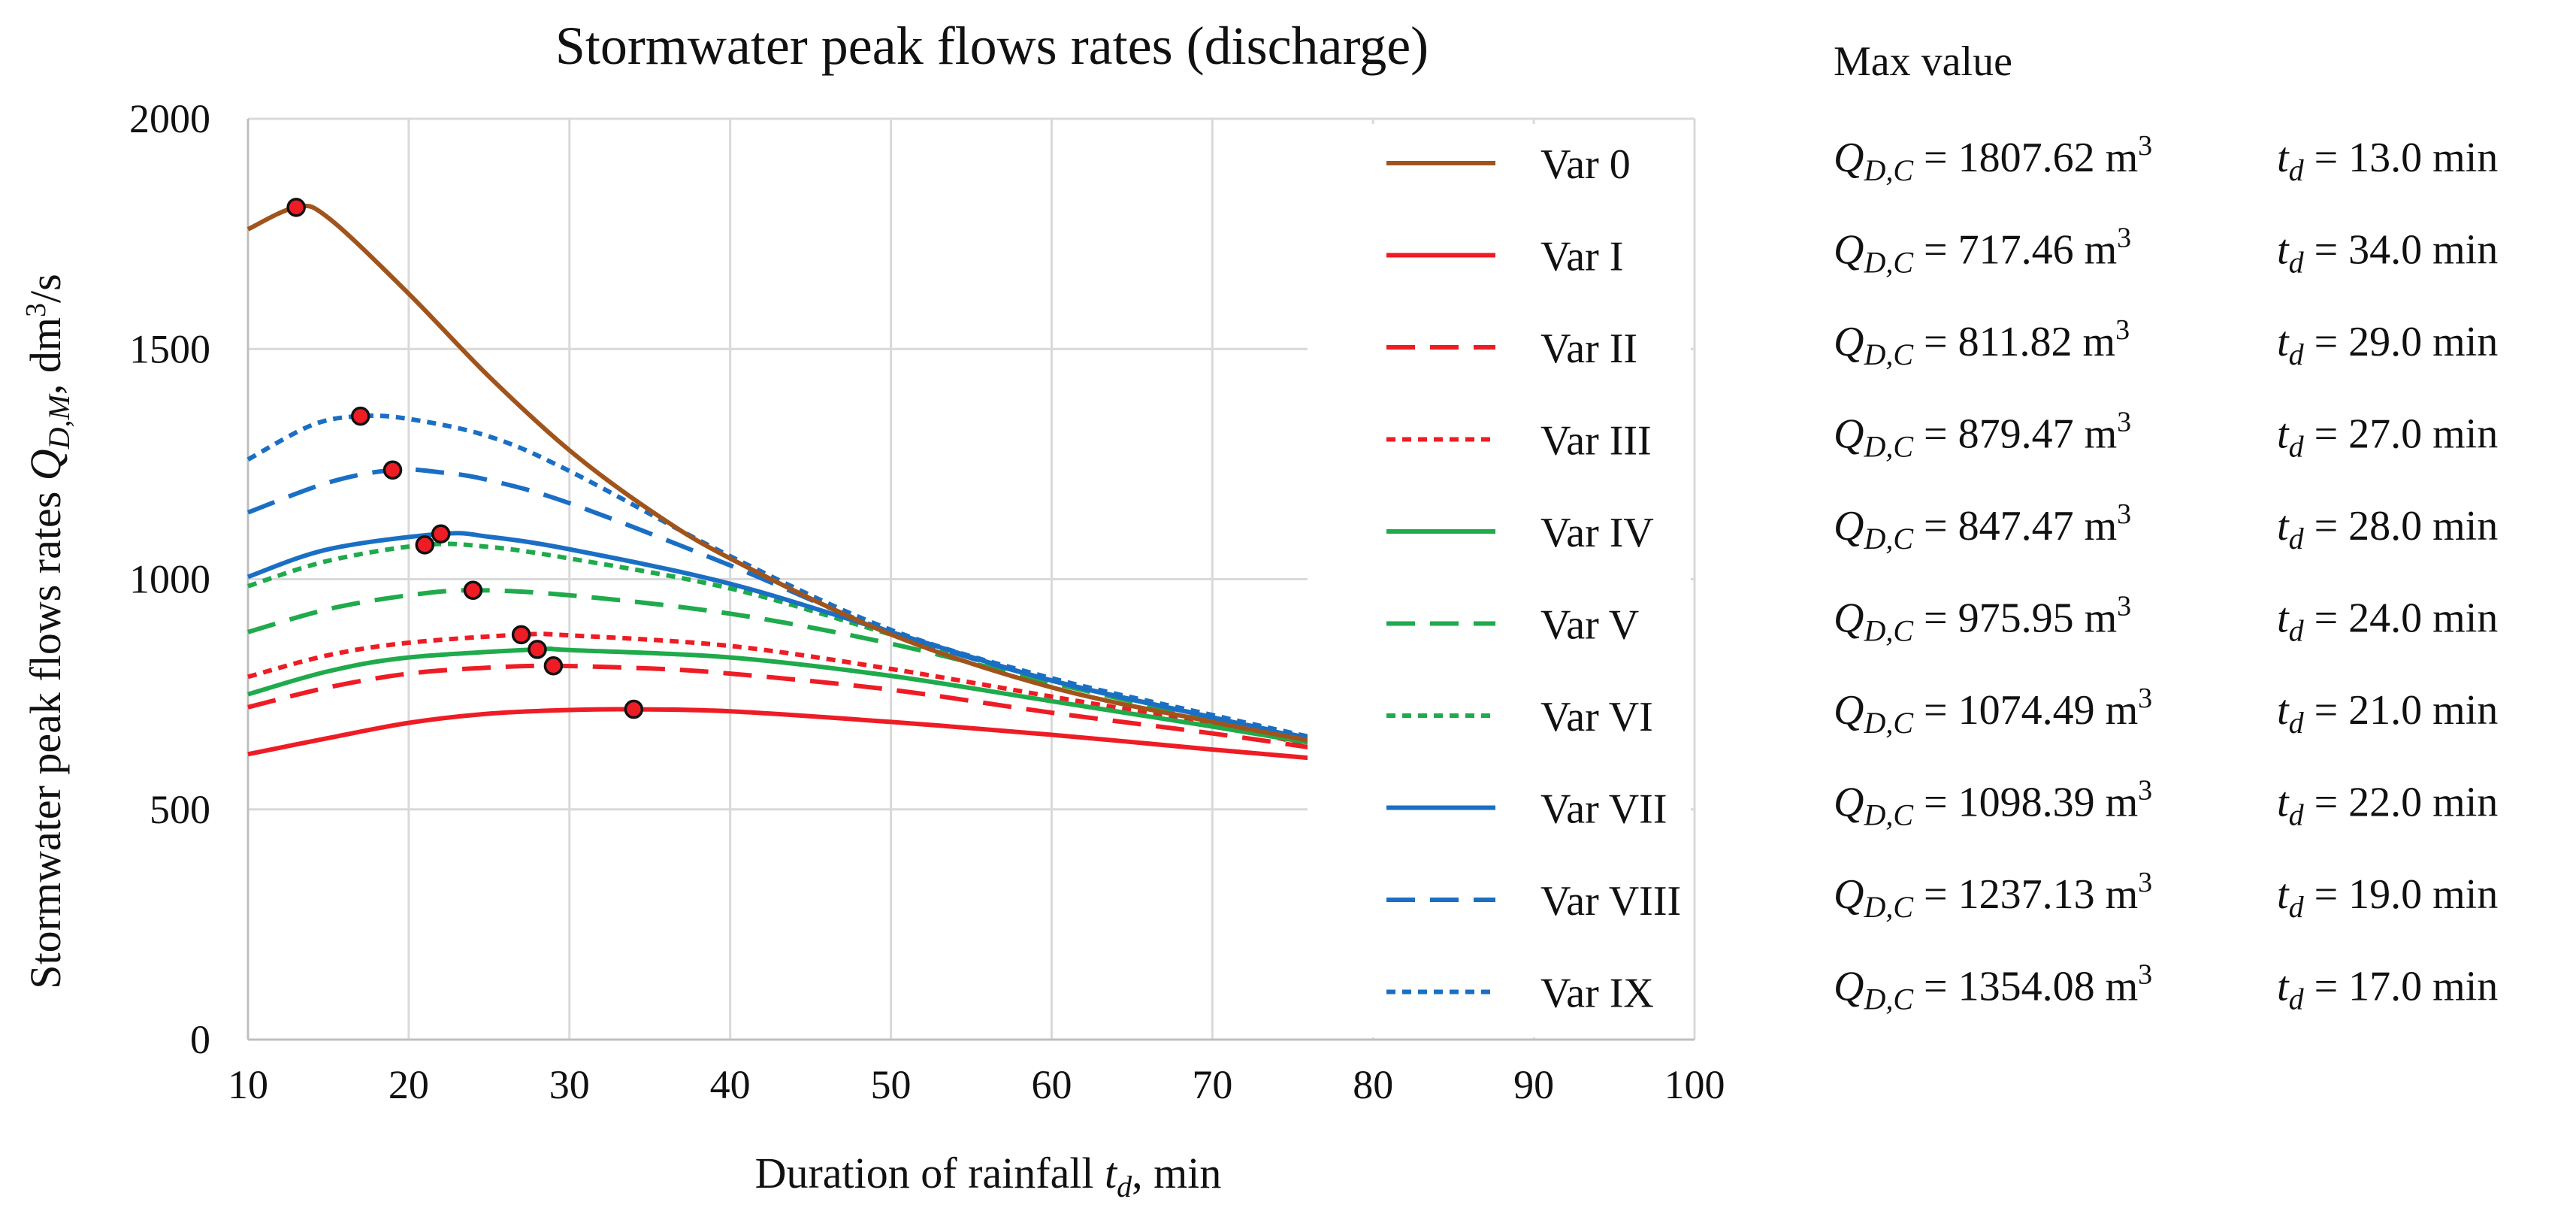 This screenshot has height=1211, width=2576. I want to click on max-value-t: td = 34.0 min, so click(2388, 254).